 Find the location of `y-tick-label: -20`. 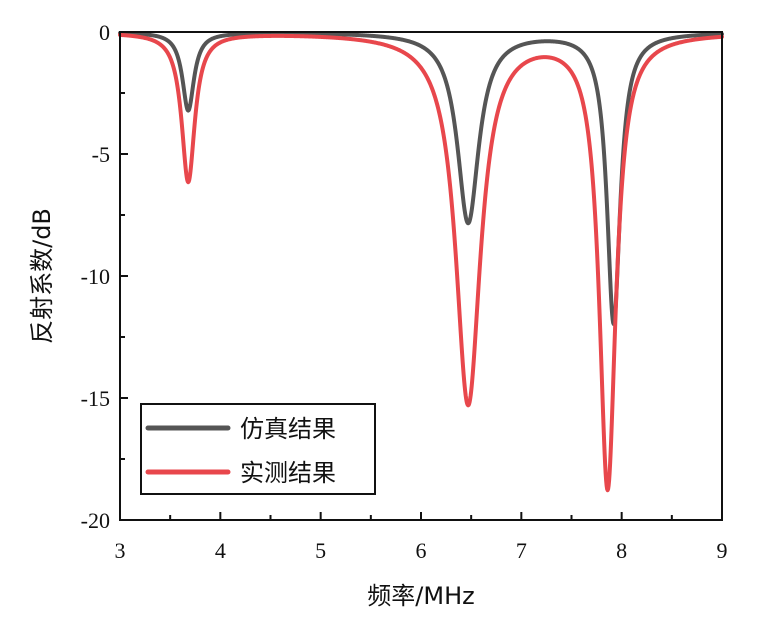

y-tick-label: -20 is located at coordinates (95, 520).